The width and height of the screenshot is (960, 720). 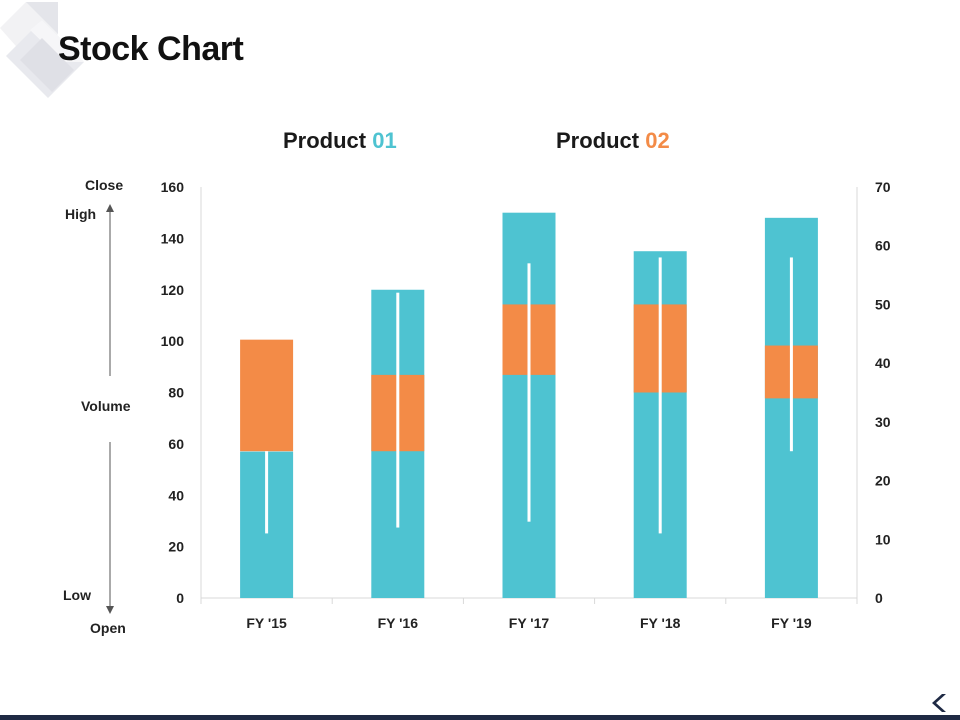 I want to click on left-tick-label: 80, so click(x=176, y=393).